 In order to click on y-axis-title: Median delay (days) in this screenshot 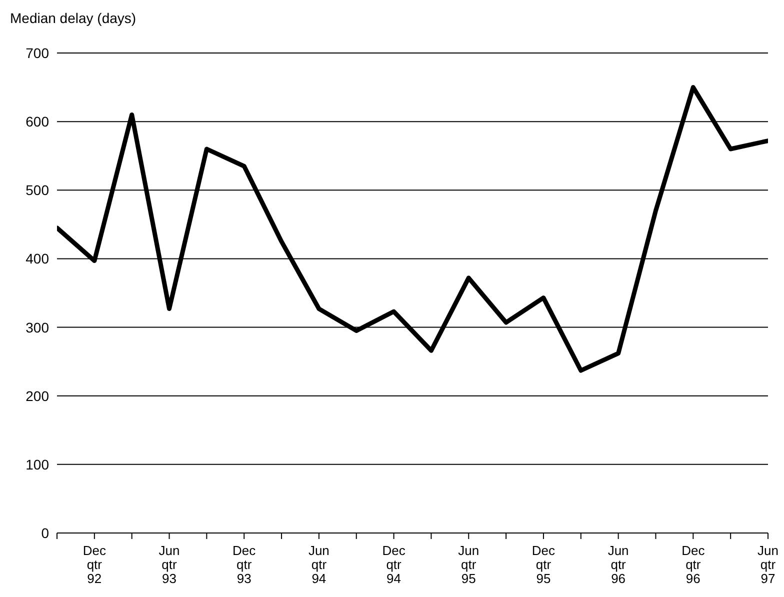, I will do `click(73, 18)`.